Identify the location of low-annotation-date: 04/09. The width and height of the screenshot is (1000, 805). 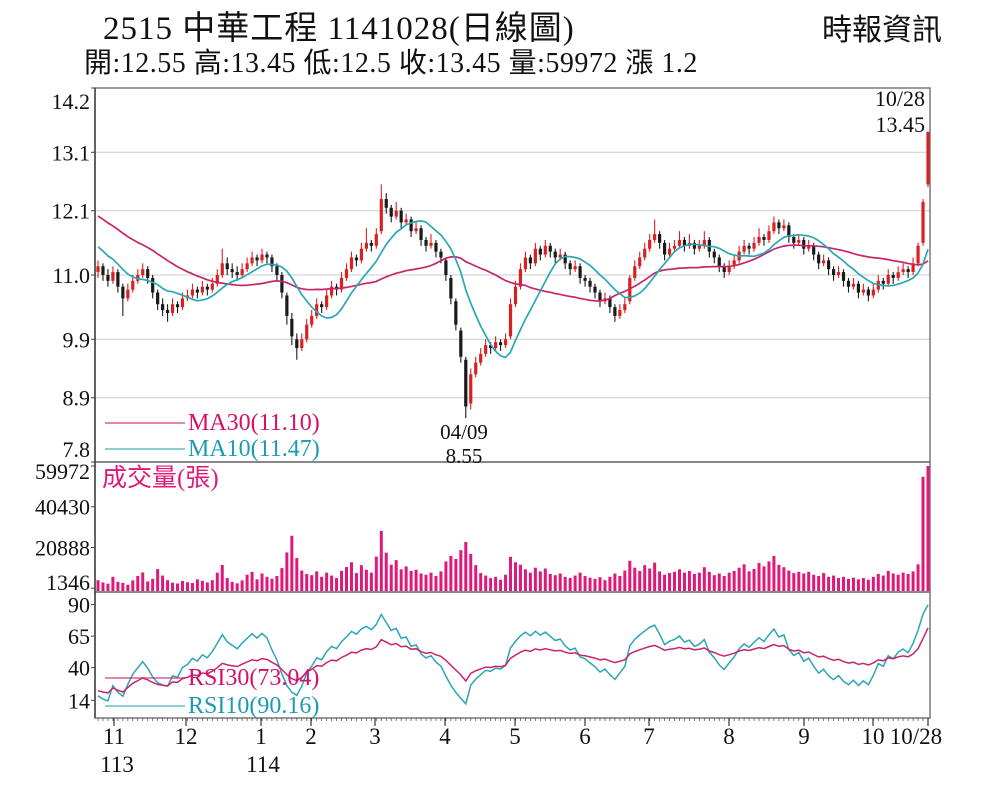
(464, 432).